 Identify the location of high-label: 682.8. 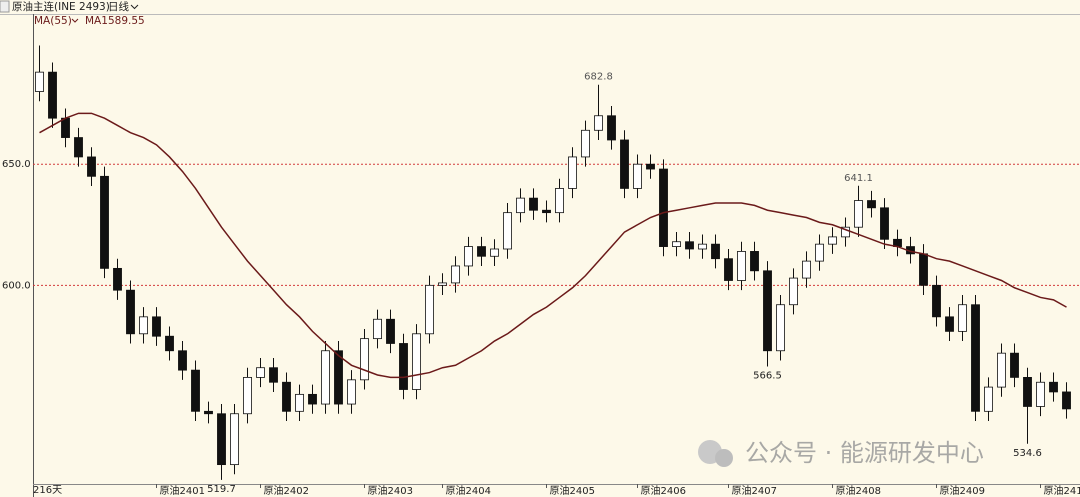
(598, 77).